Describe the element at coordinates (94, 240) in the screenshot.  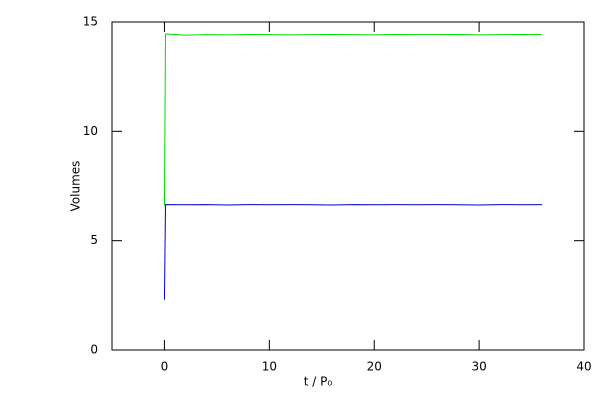
I see `y-tick-label: 5` at that location.